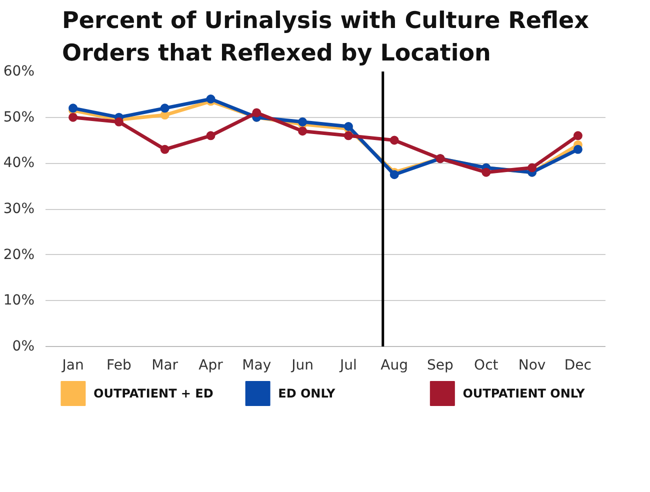 This screenshot has width=650, height=492. What do you see at coordinates (19, 163) in the screenshot?
I see `y-tick-label: 40%` at bounding box center [19, 163].